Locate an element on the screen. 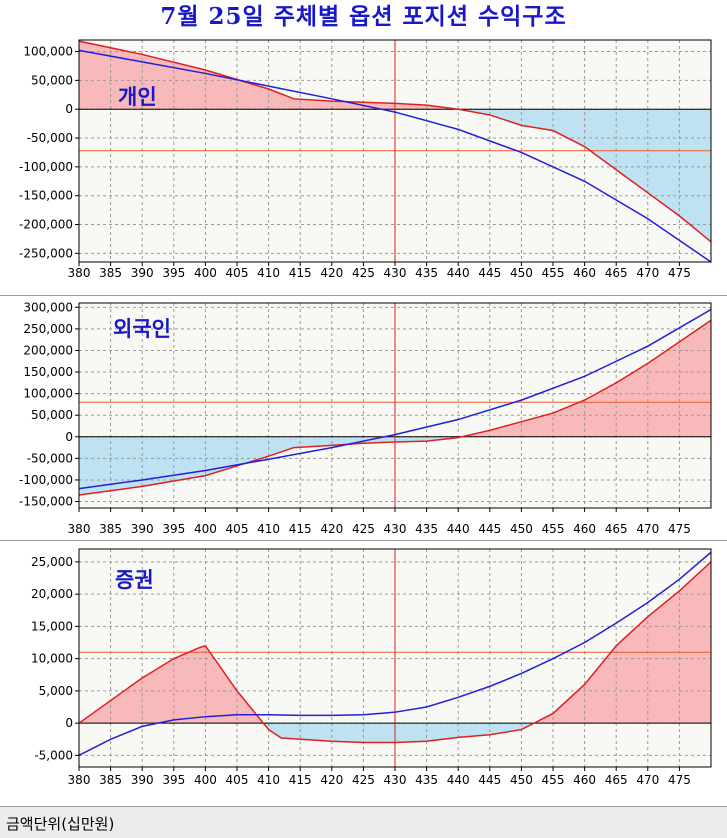  x-tick-label: 435 is located at coordinates (426, 780).